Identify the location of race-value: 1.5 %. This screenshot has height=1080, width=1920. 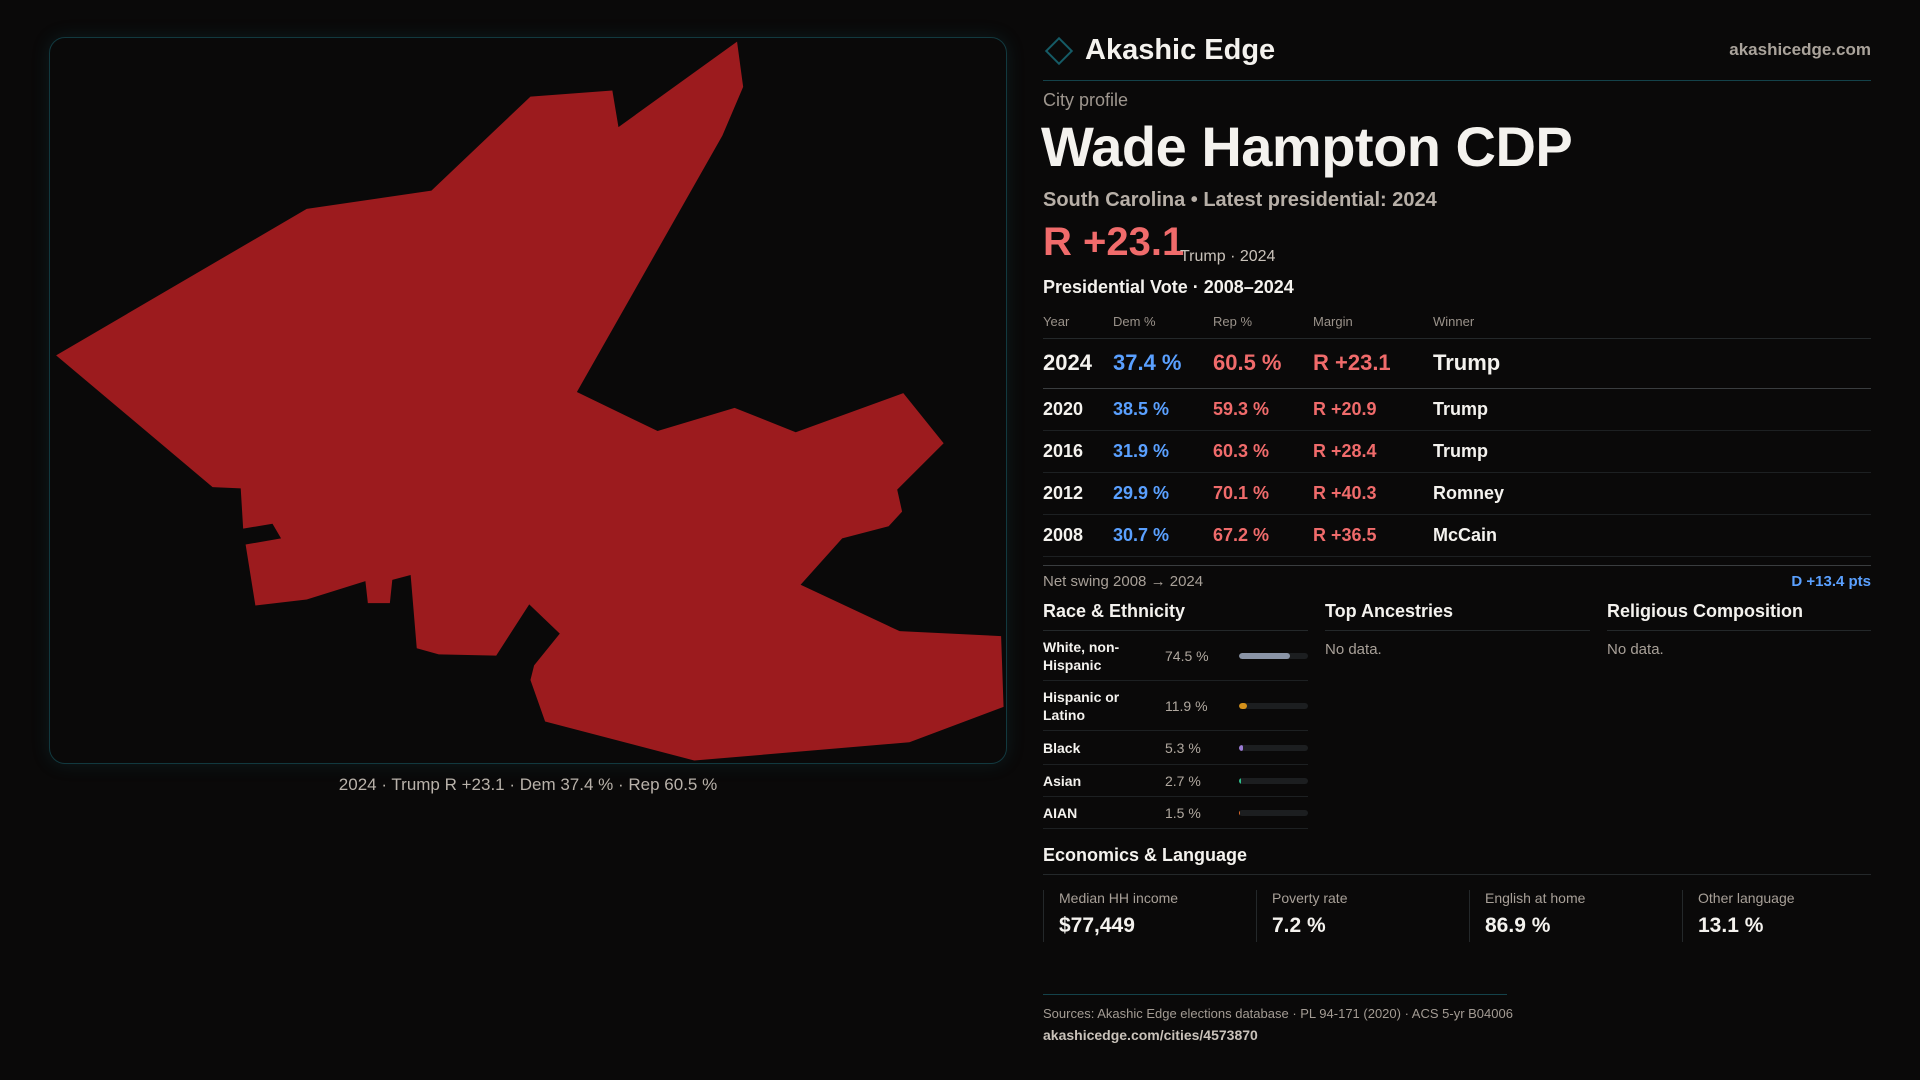
(1183, 812).